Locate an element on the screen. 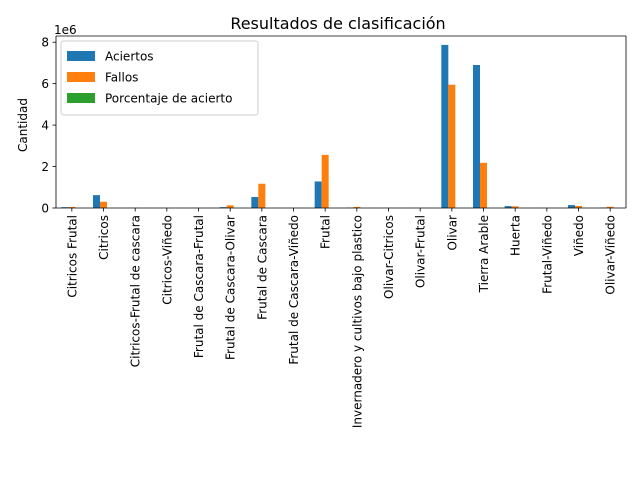 This screenshot has width=640, height=480. x-tick-label: Olivar-Citricos is located at coordinates (389, 257).